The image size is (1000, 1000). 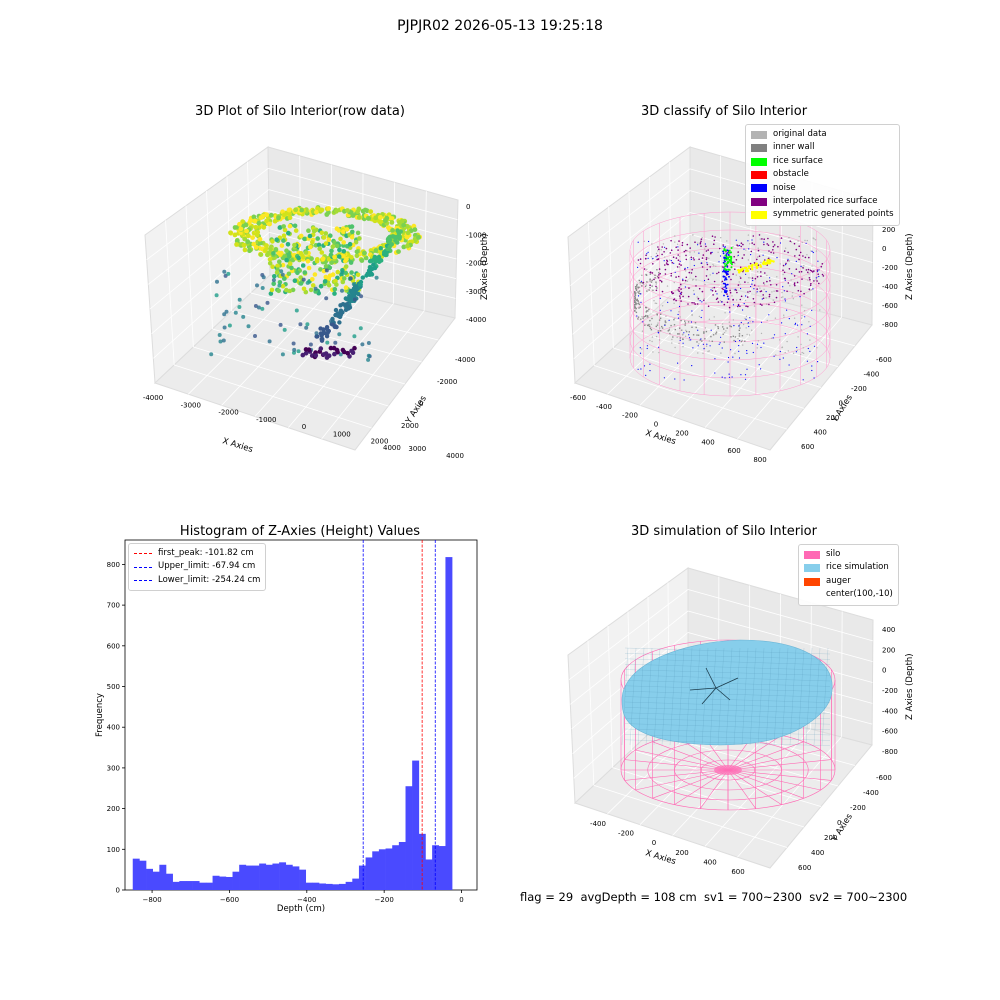 I want to click on rice-surface-point, so click(x=725, y=259).